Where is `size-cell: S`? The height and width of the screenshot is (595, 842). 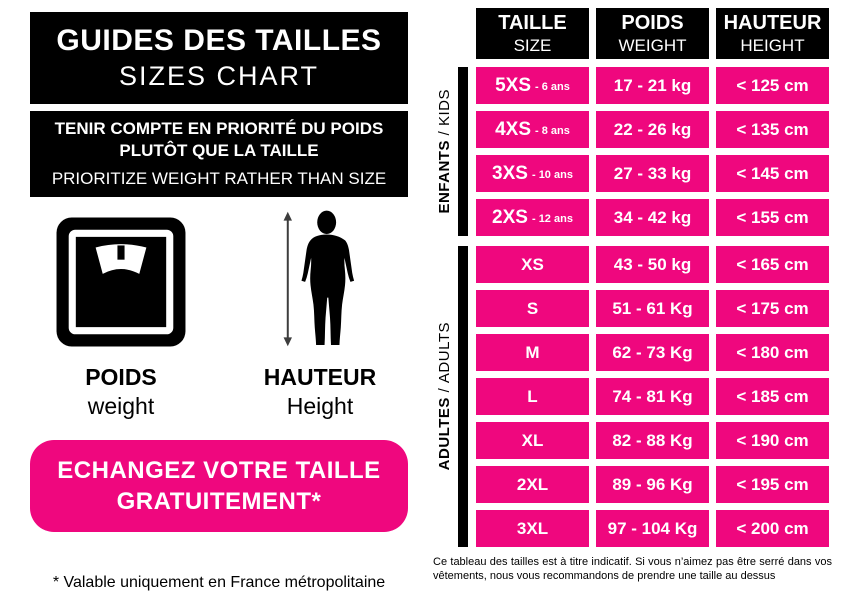 size-cell: S is located at coordinates (532, 308).